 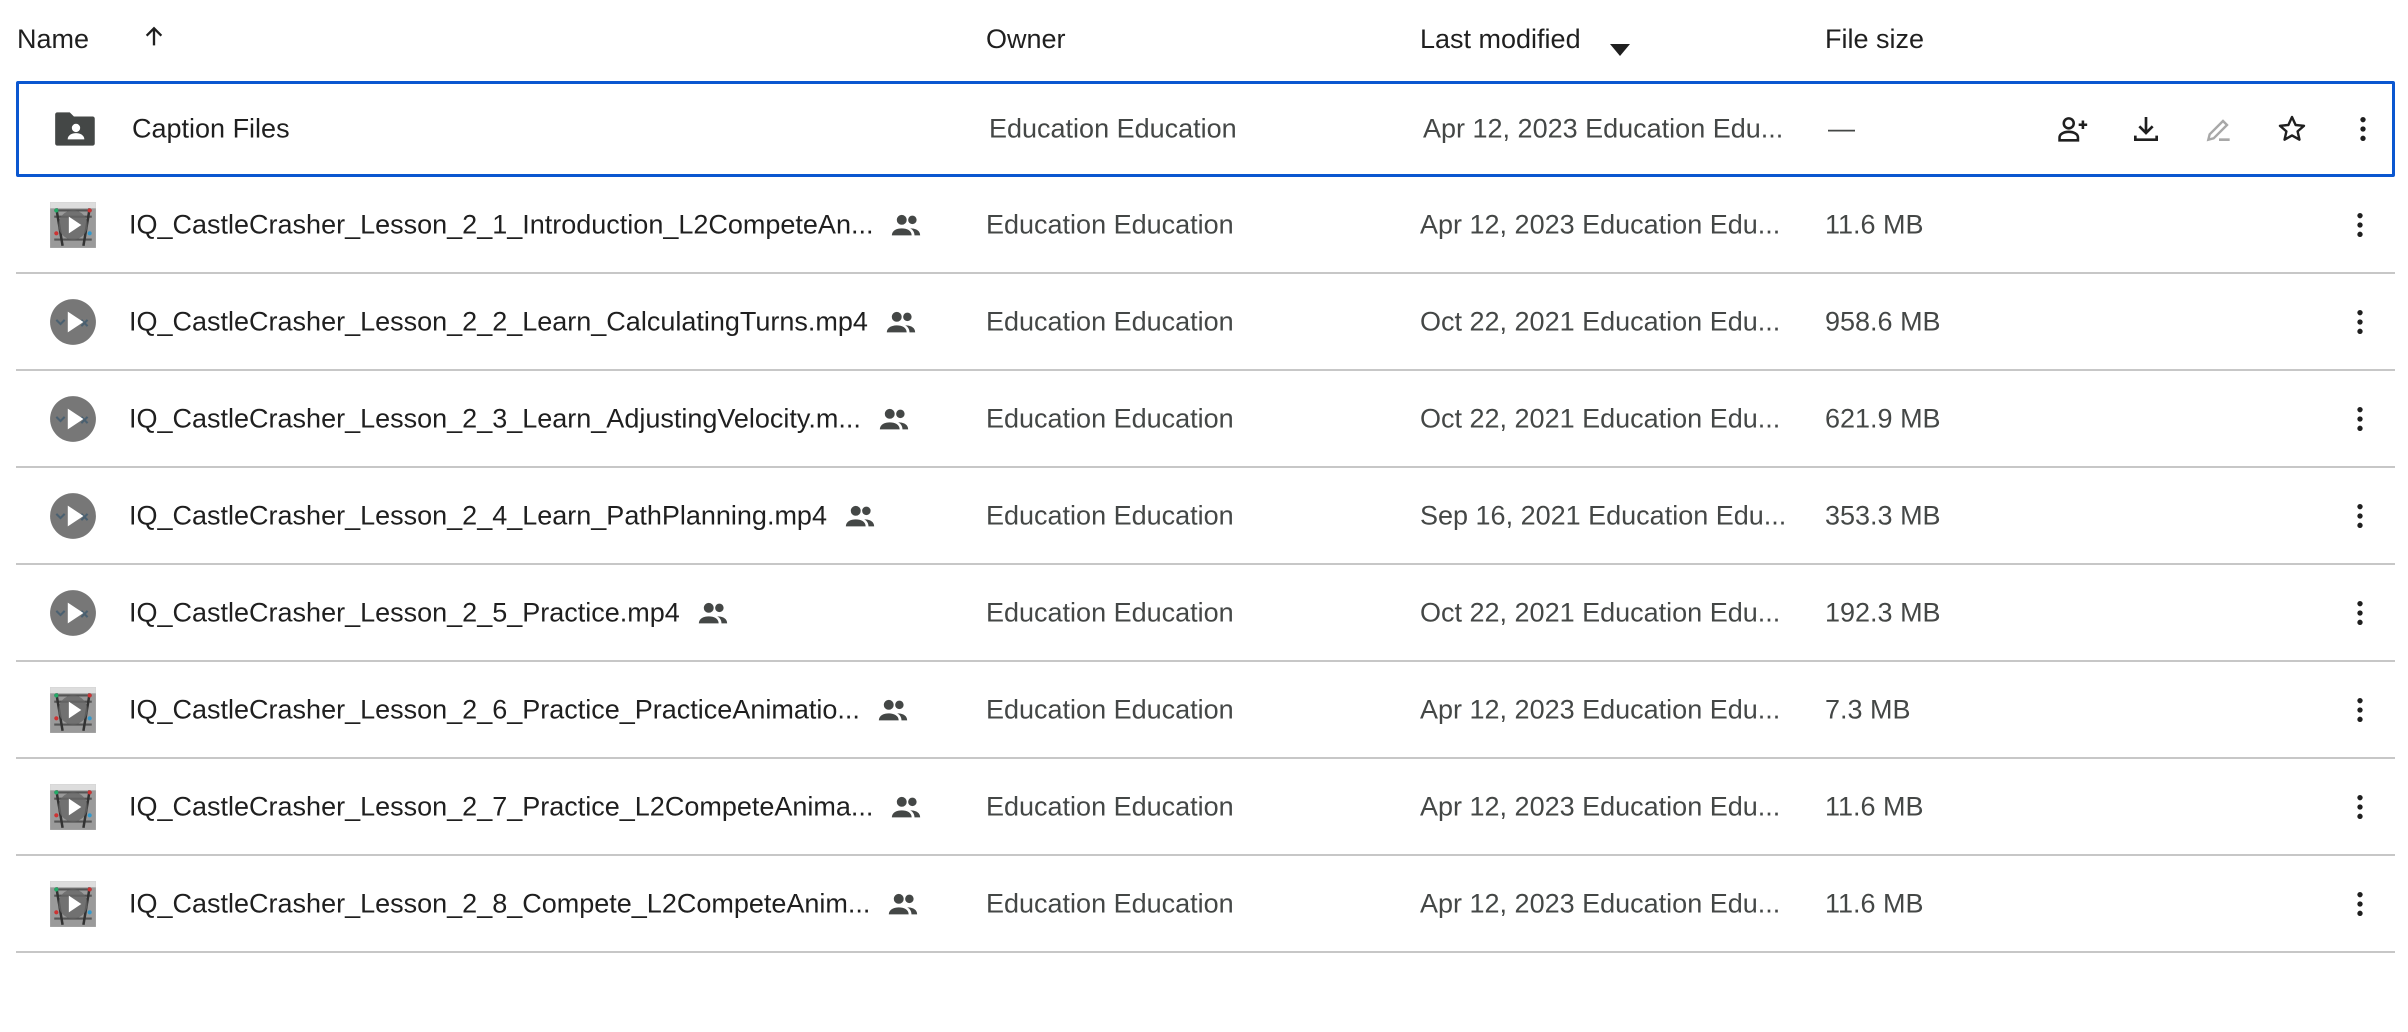 What do you see at coordinates (53, 39) in the screenshot?
I see `column-name-header: Name` at bounding box center [53, 39].